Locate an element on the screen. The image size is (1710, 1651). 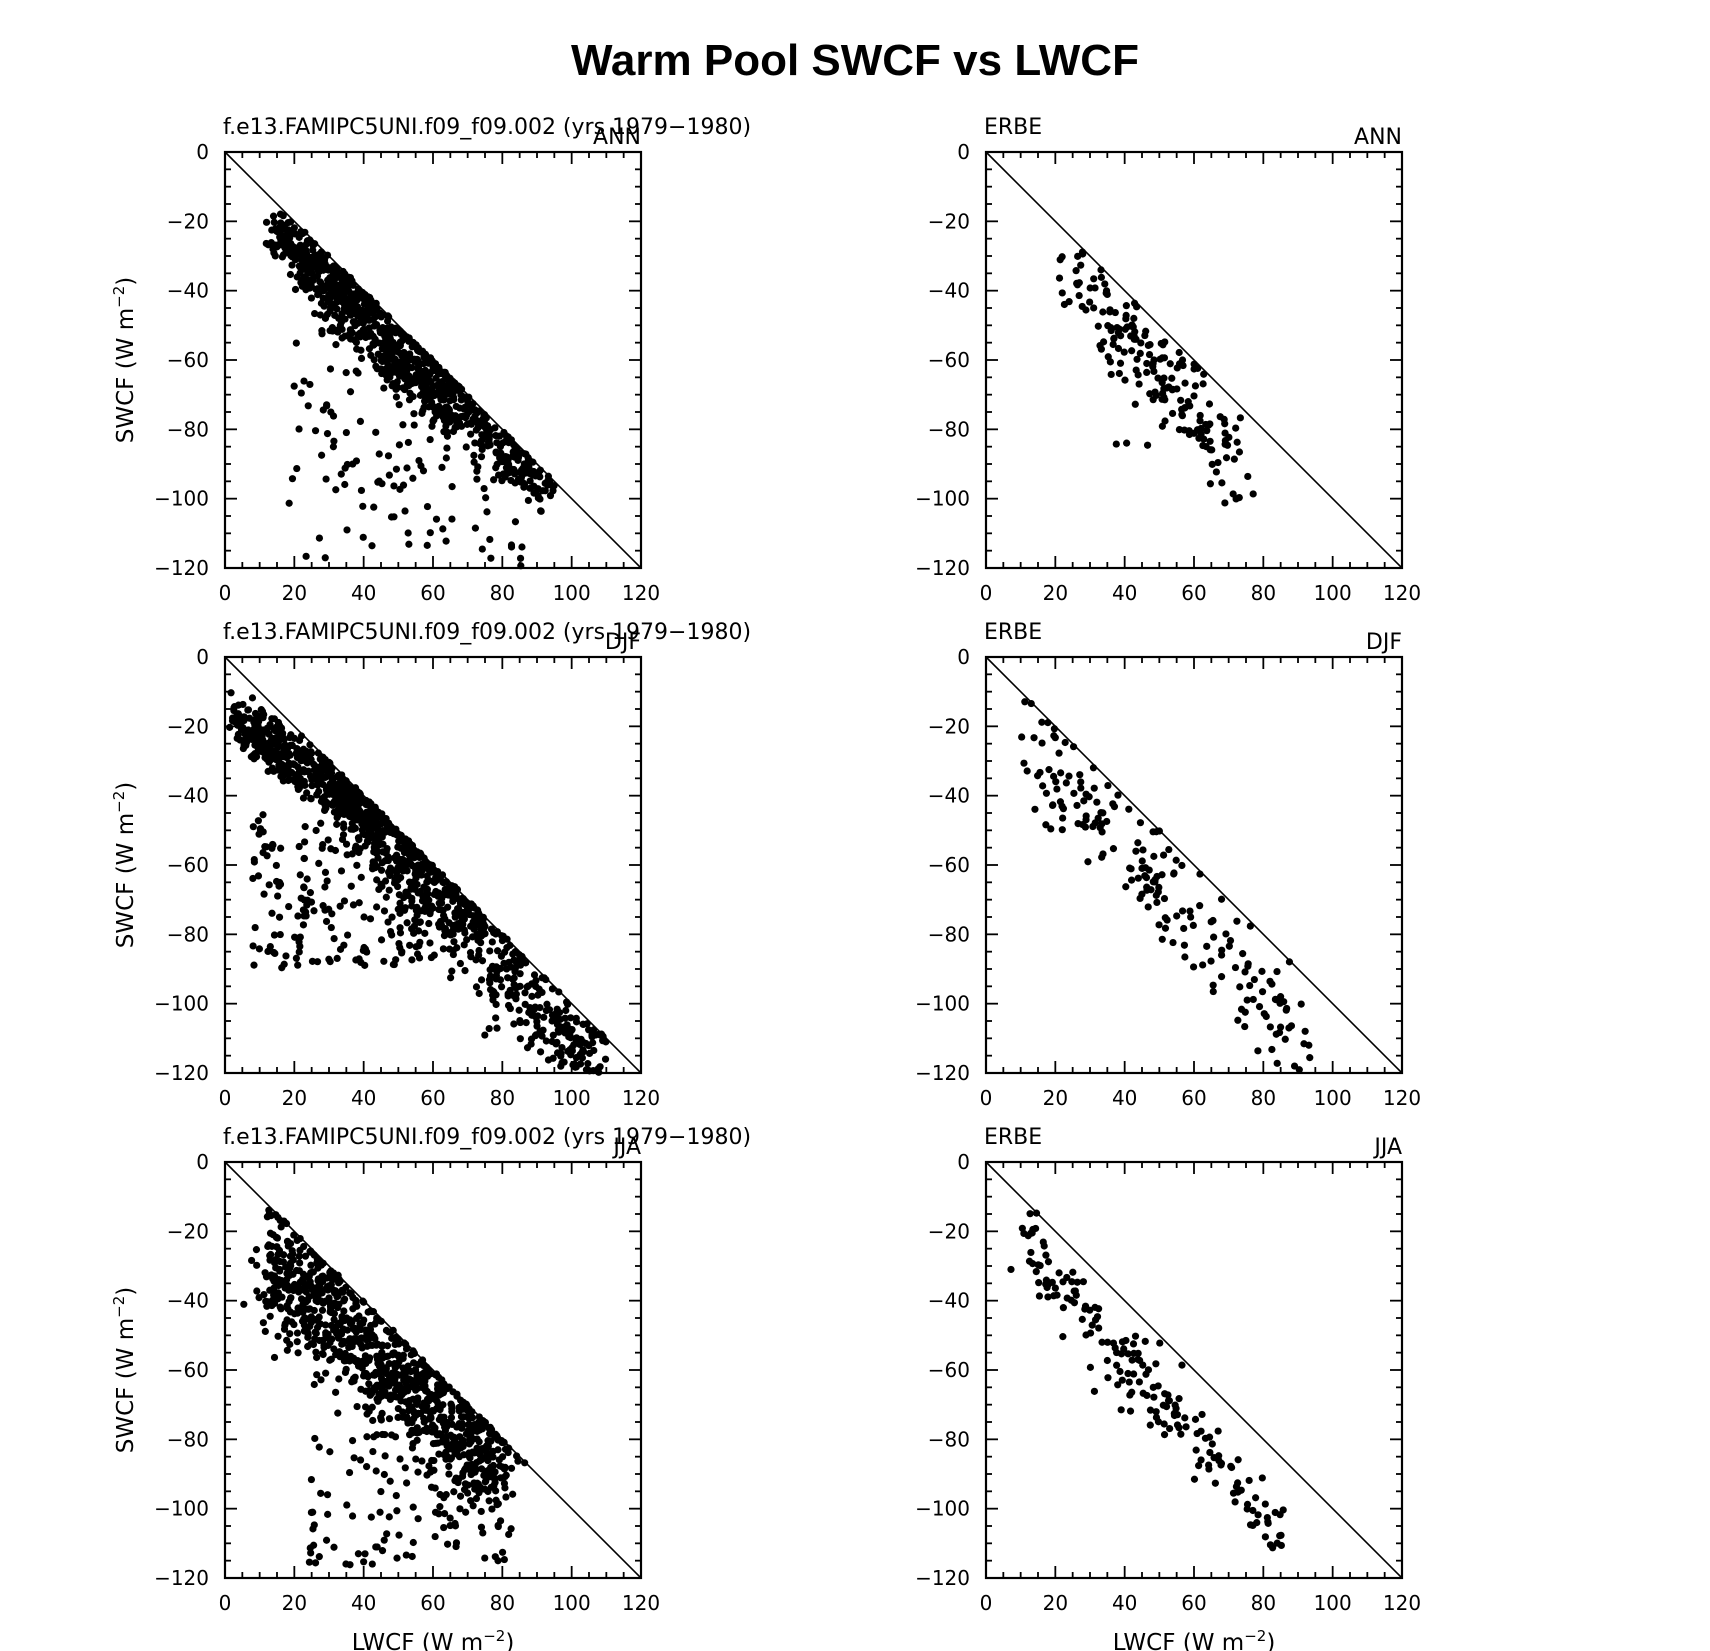
scatter-points is located at coordinates (1166, 886).